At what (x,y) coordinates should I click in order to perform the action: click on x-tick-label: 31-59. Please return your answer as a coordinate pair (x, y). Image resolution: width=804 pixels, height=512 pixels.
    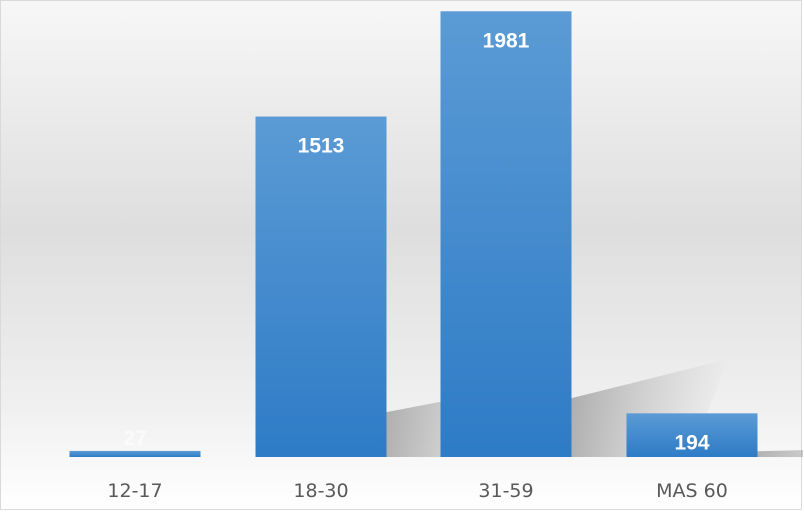
    Looking at the image, I should click on (505, 491).